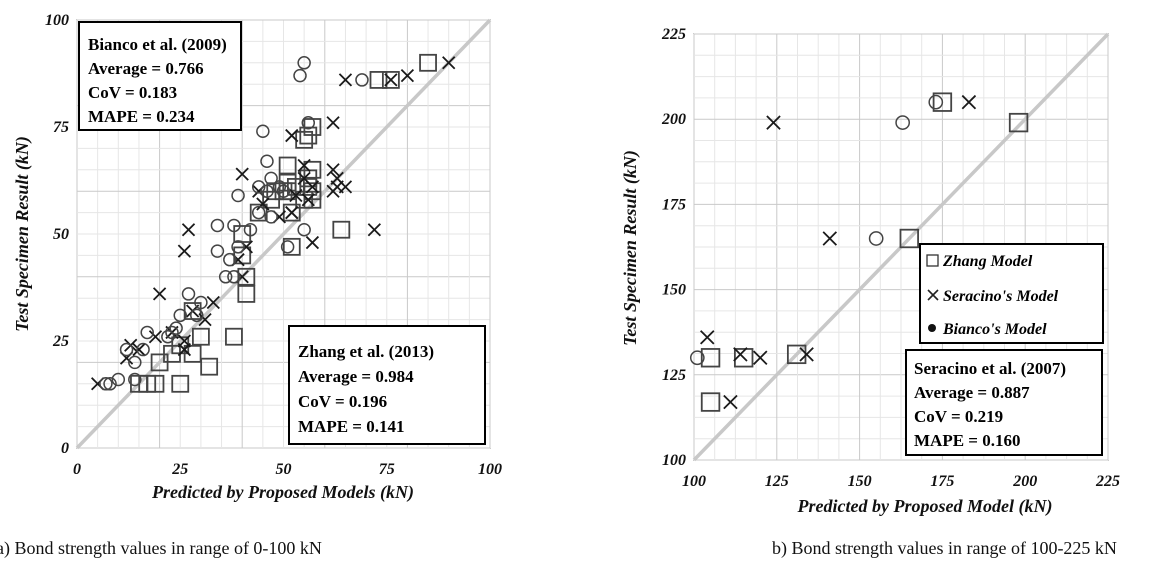  Describe the element at coordinates (674, 290) in the screenshot. I see `y-tick-label: 150` at that location.